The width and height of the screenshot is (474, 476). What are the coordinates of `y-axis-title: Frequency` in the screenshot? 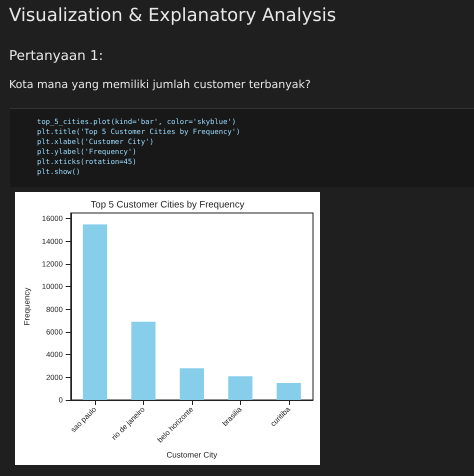 It's located at (27, 307).